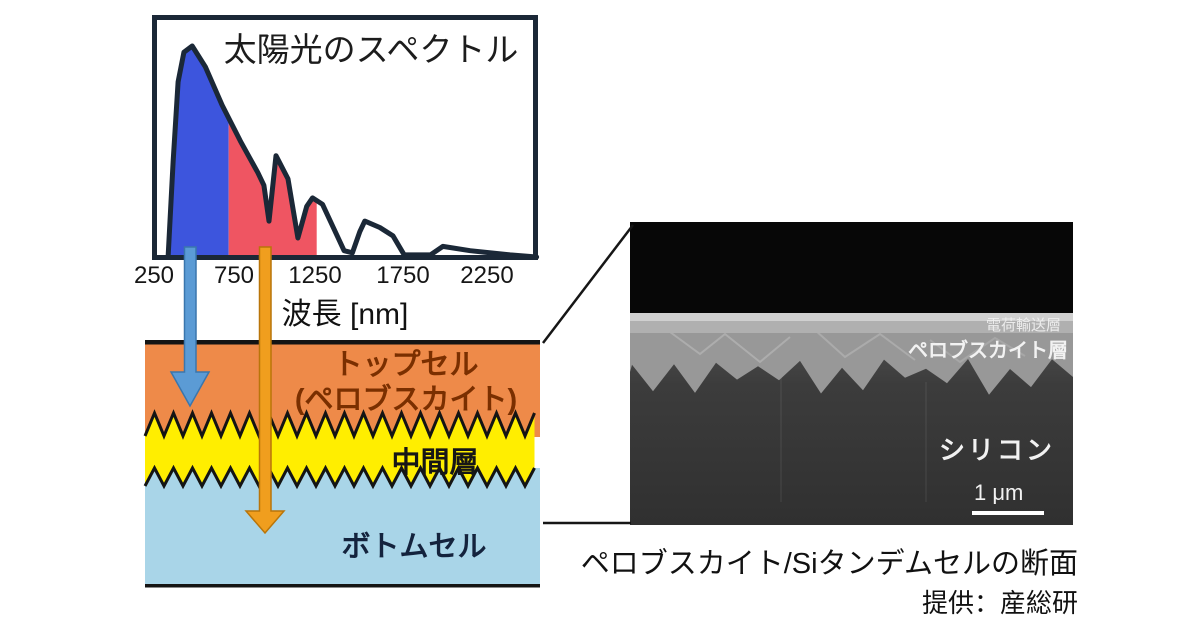 The height and width of the screenshot is (630, 1200). Describe the element at coordinates (851, 326) in the screenshot. I see `sem-midband` at that location.